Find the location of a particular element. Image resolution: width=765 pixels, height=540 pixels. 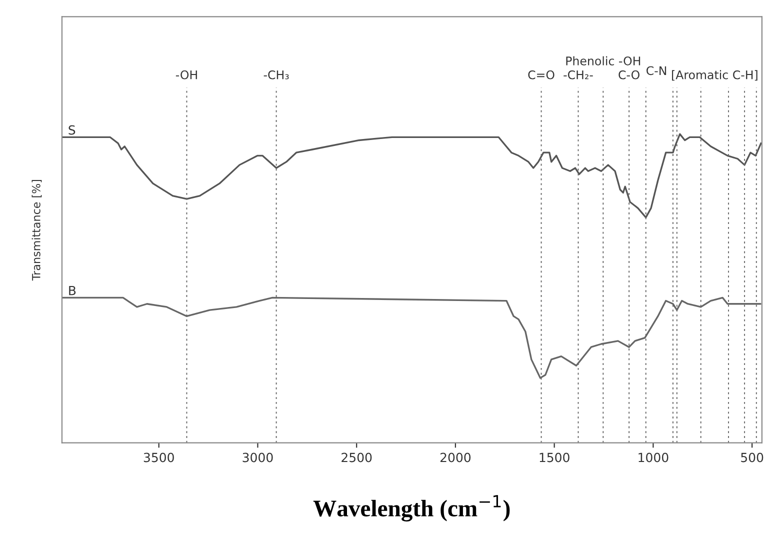

x-tick-label: 500 is located at coordinates (752, 457).